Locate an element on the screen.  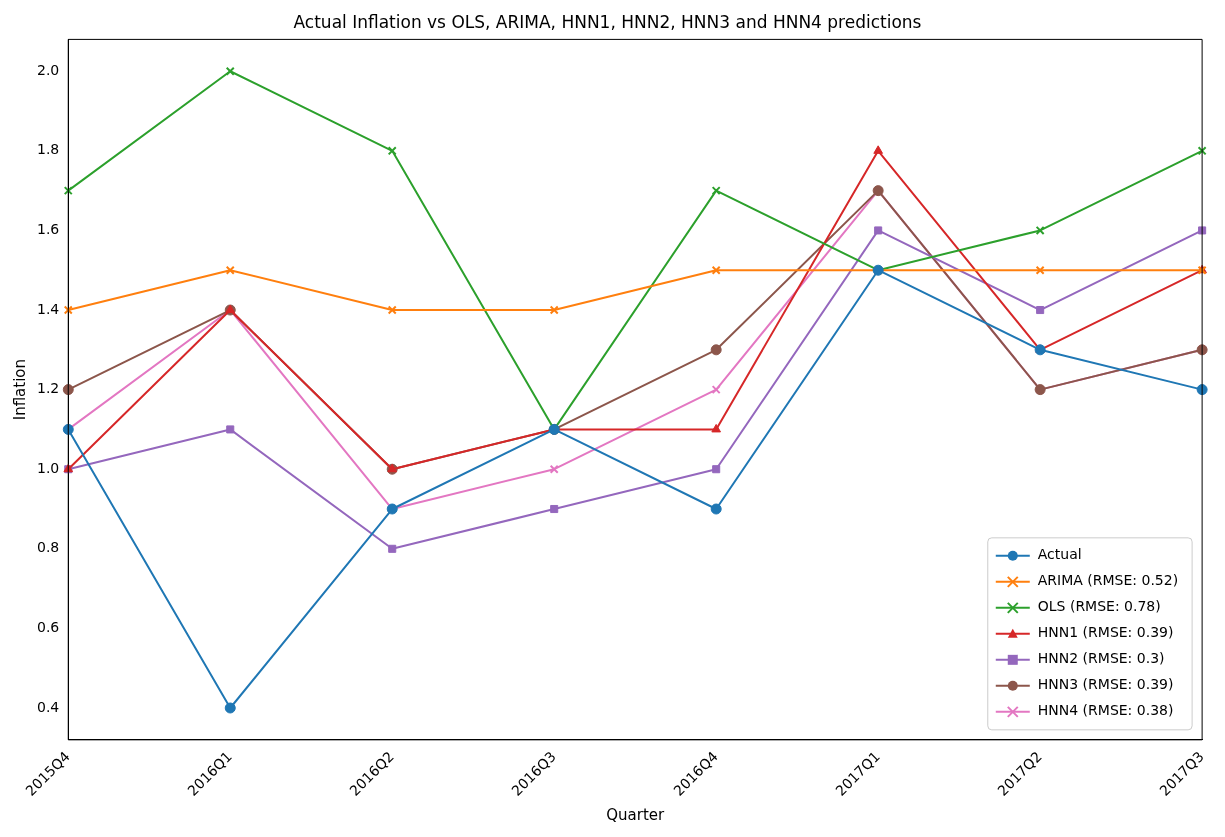
legend-label: HNN1 (RMSE: 0.39) is located at coordinates (1105, 632).